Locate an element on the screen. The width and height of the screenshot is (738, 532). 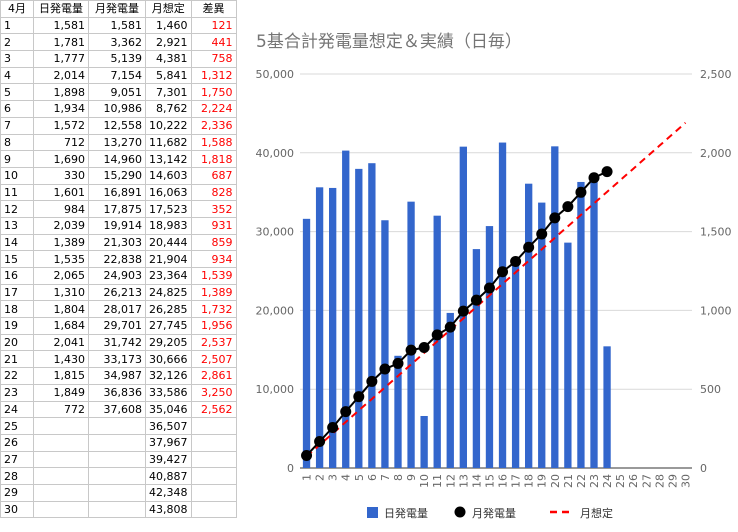
header-monthly-forecast: 月想定 is located at coordinates (168, 9).